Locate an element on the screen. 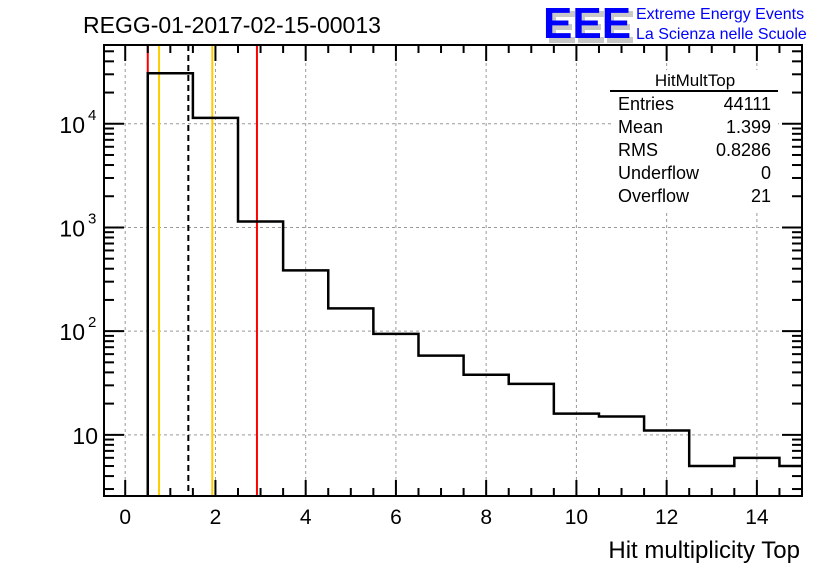 The height and width of the screenshot is (572, 836). y-tick-exponent: 4 is located at coordinates (92, 115).